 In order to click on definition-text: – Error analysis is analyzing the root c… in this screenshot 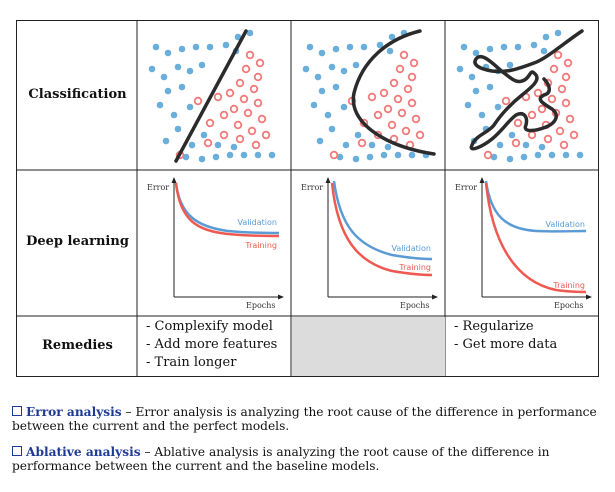, I will do `click(304, 419)`.